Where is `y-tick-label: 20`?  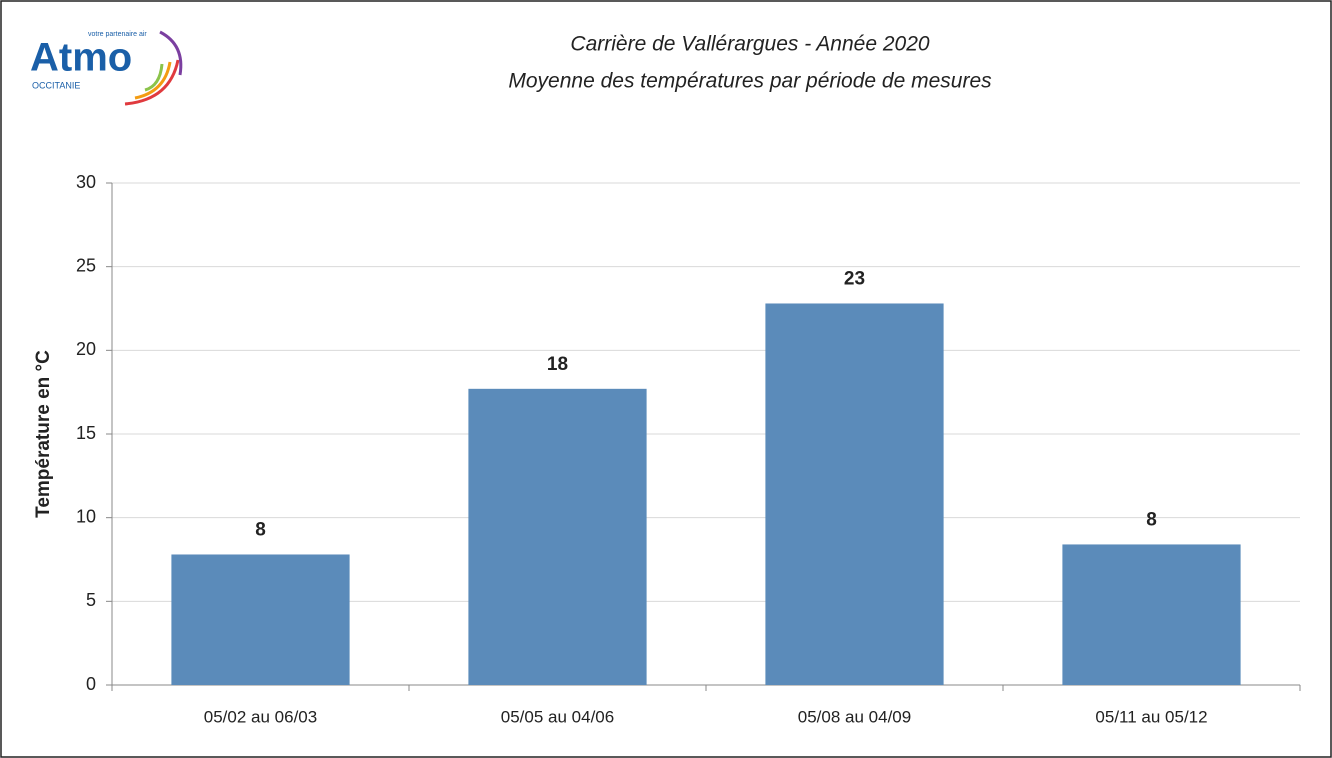 y-tick-label: 20 is located at coordinates (86, 349).